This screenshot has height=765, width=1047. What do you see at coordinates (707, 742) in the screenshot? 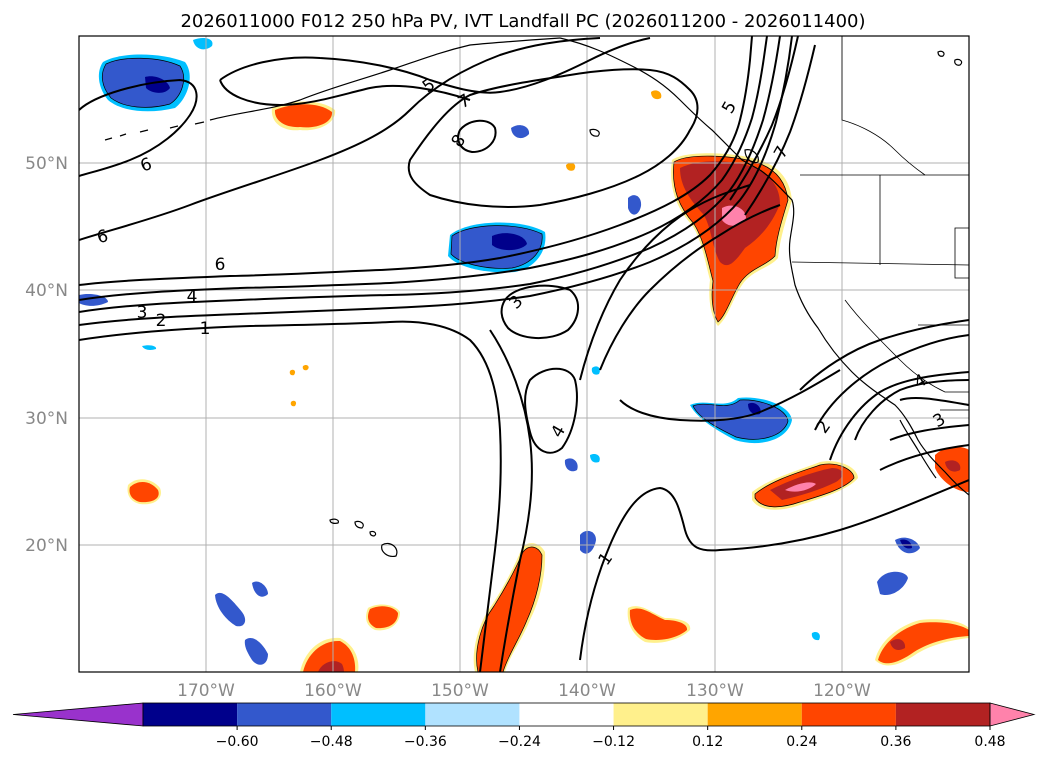
I see `colorbar-tick-label: 0.12` at bounding box center [707, 742].